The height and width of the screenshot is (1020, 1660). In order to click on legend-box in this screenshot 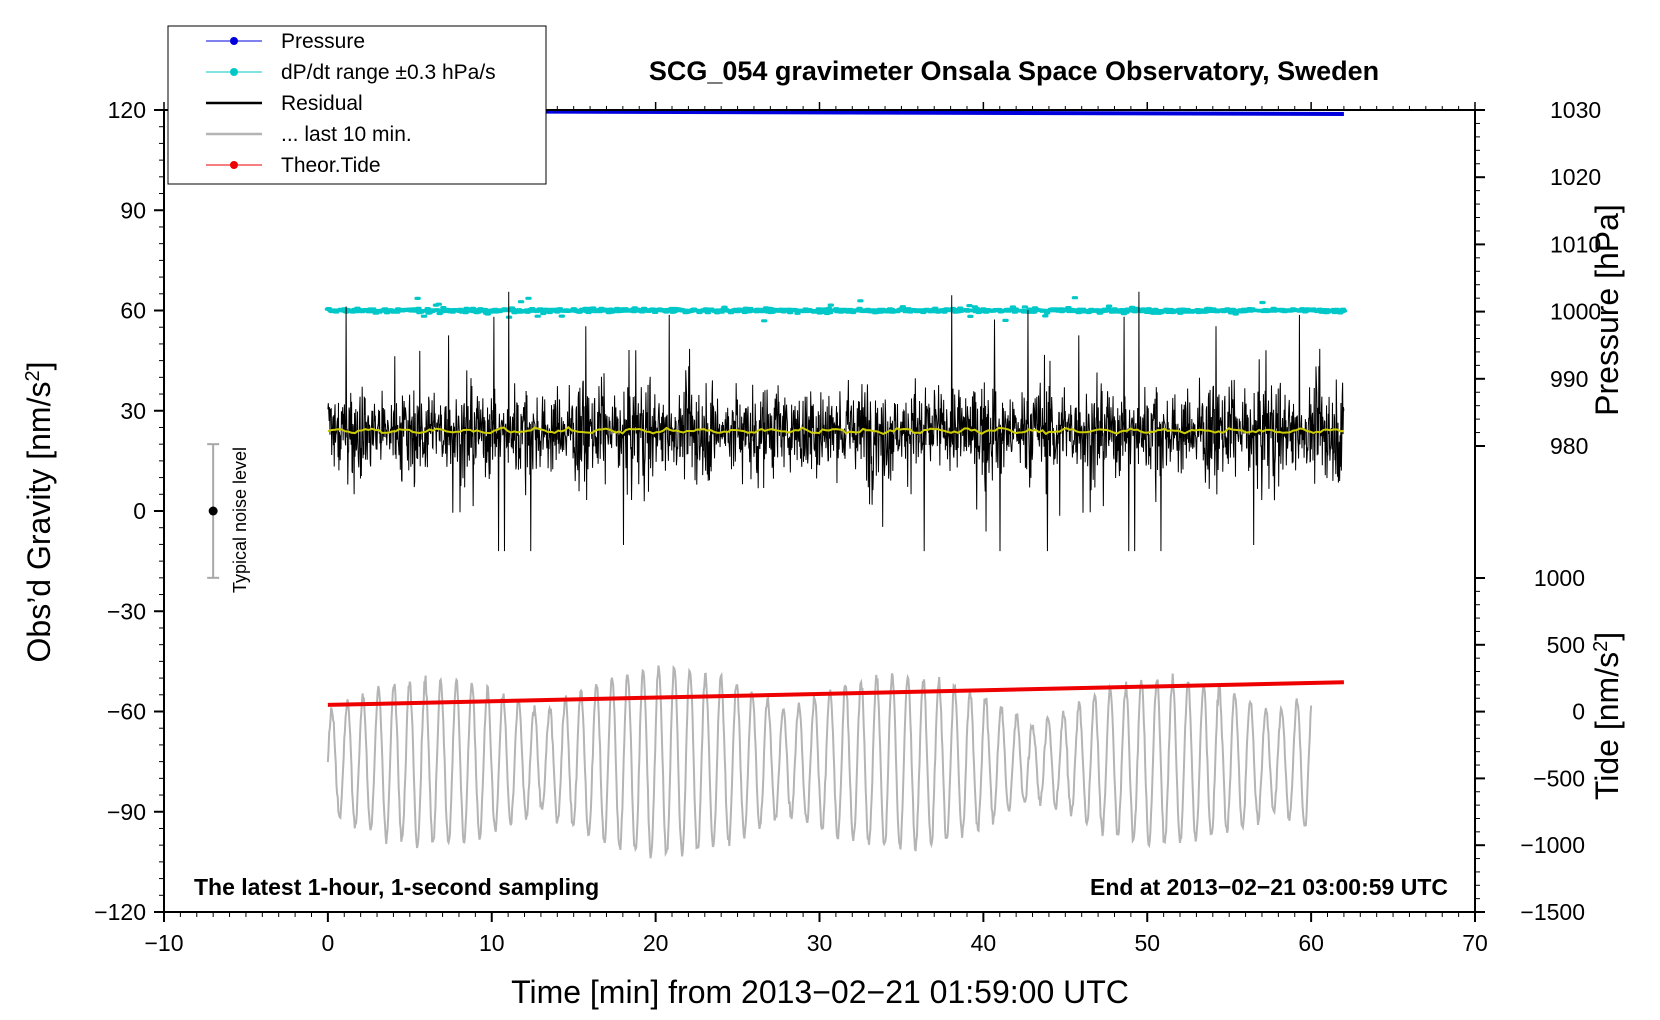, I will do `click(357, 105)`.